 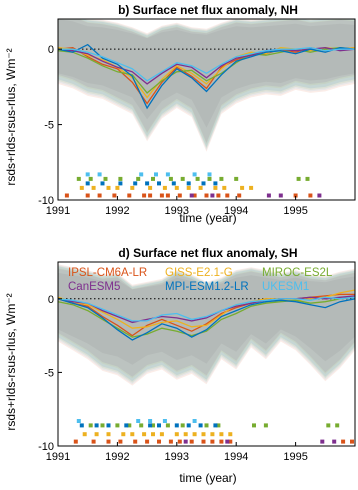 I want to click on legend-entry-MIROC-ES2L: MIROC-ES2L, so click(x=297, y=273).